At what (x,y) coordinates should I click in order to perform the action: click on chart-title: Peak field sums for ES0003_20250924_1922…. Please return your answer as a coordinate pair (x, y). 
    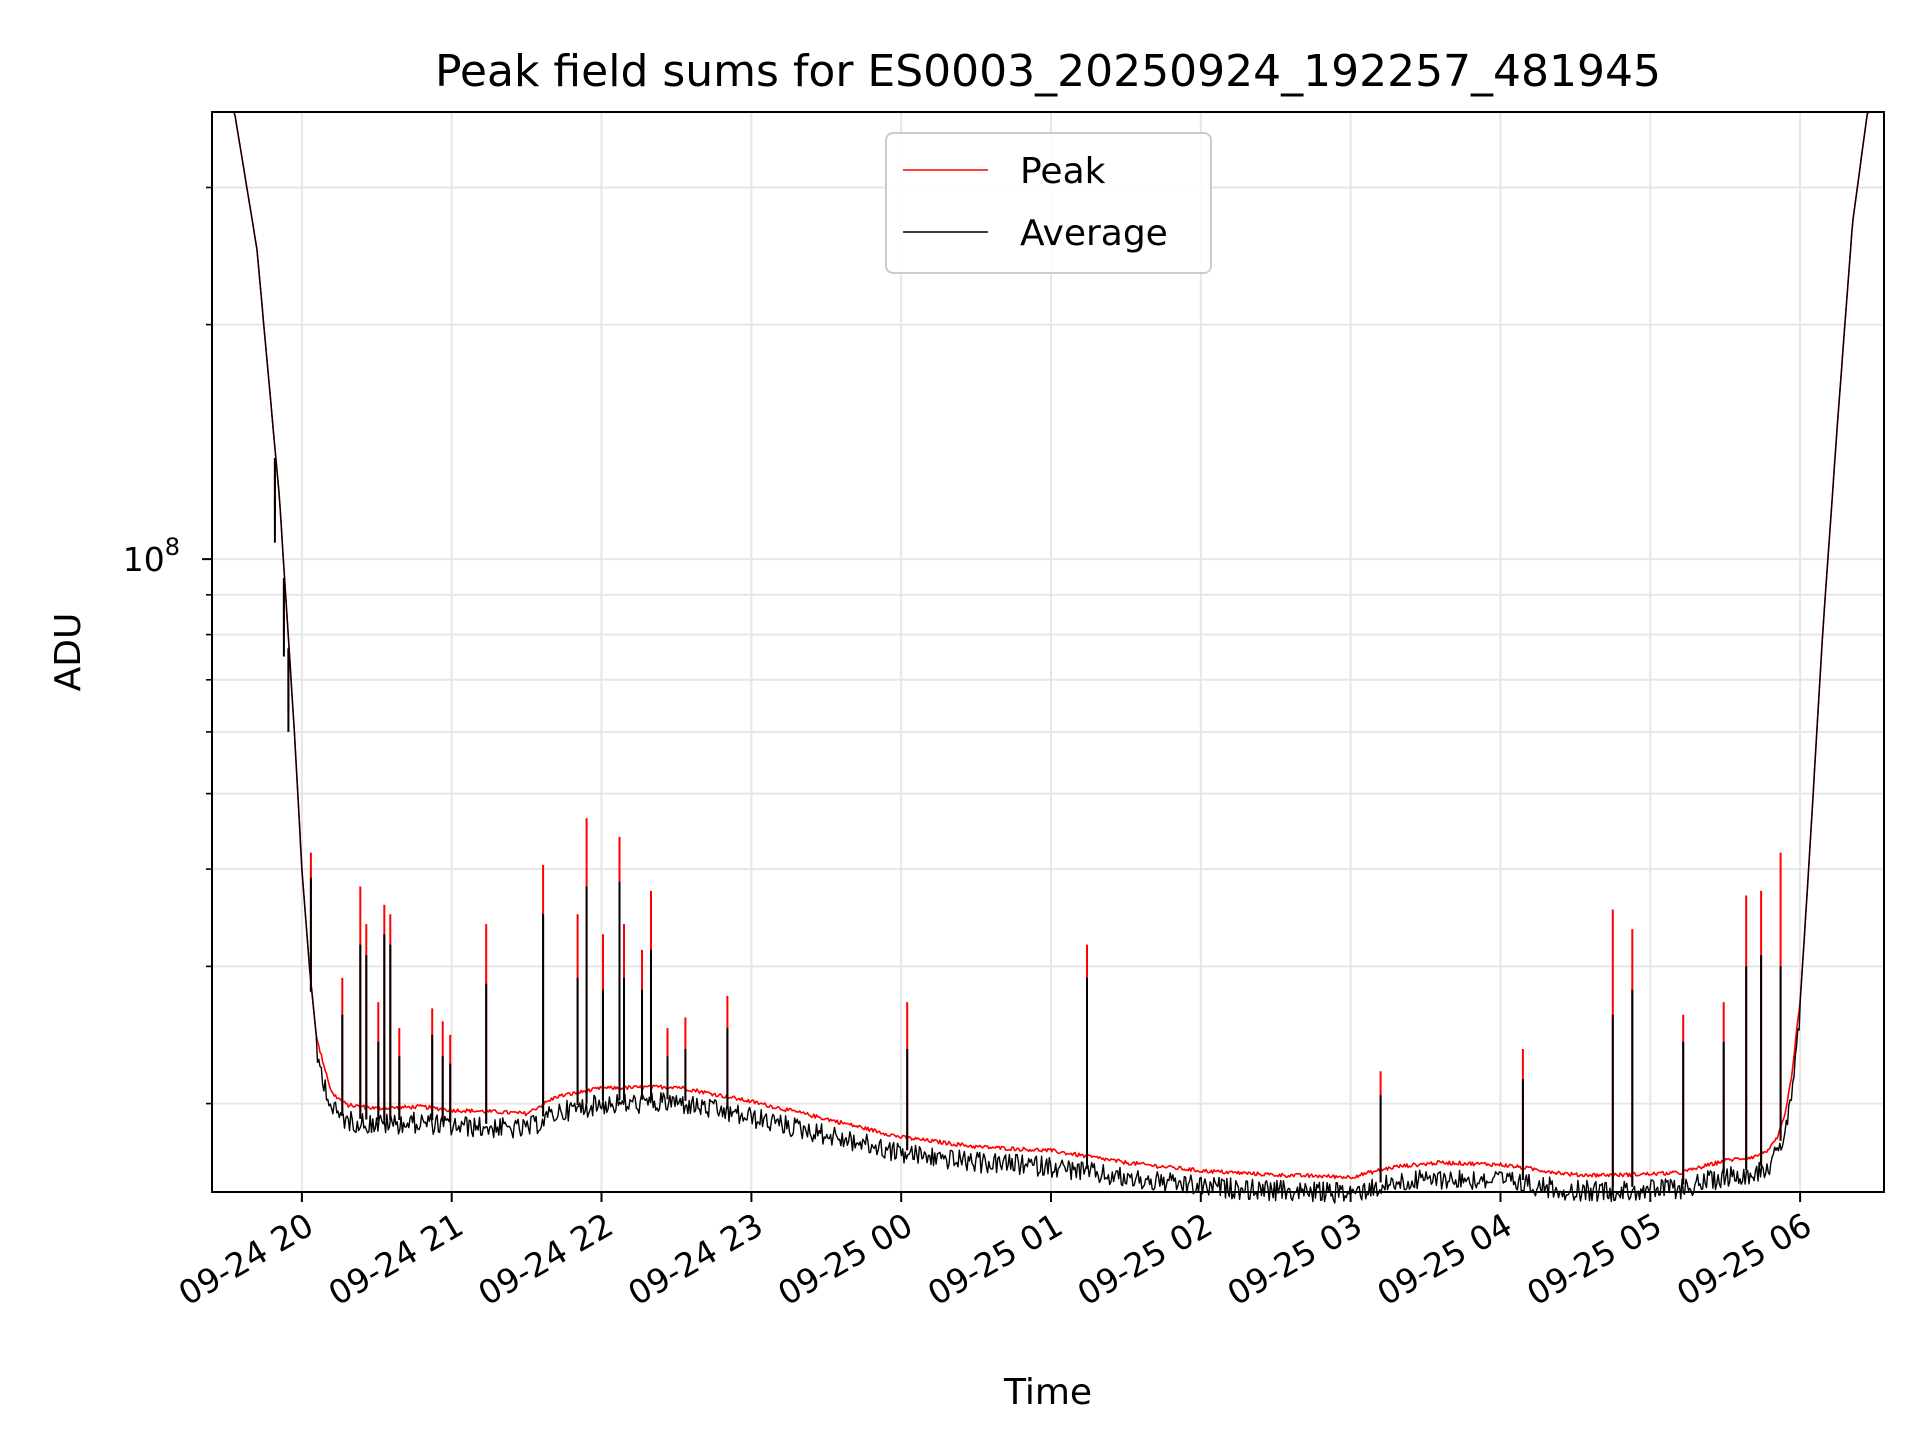
    Looking at the image, I should click on (1048, 71).